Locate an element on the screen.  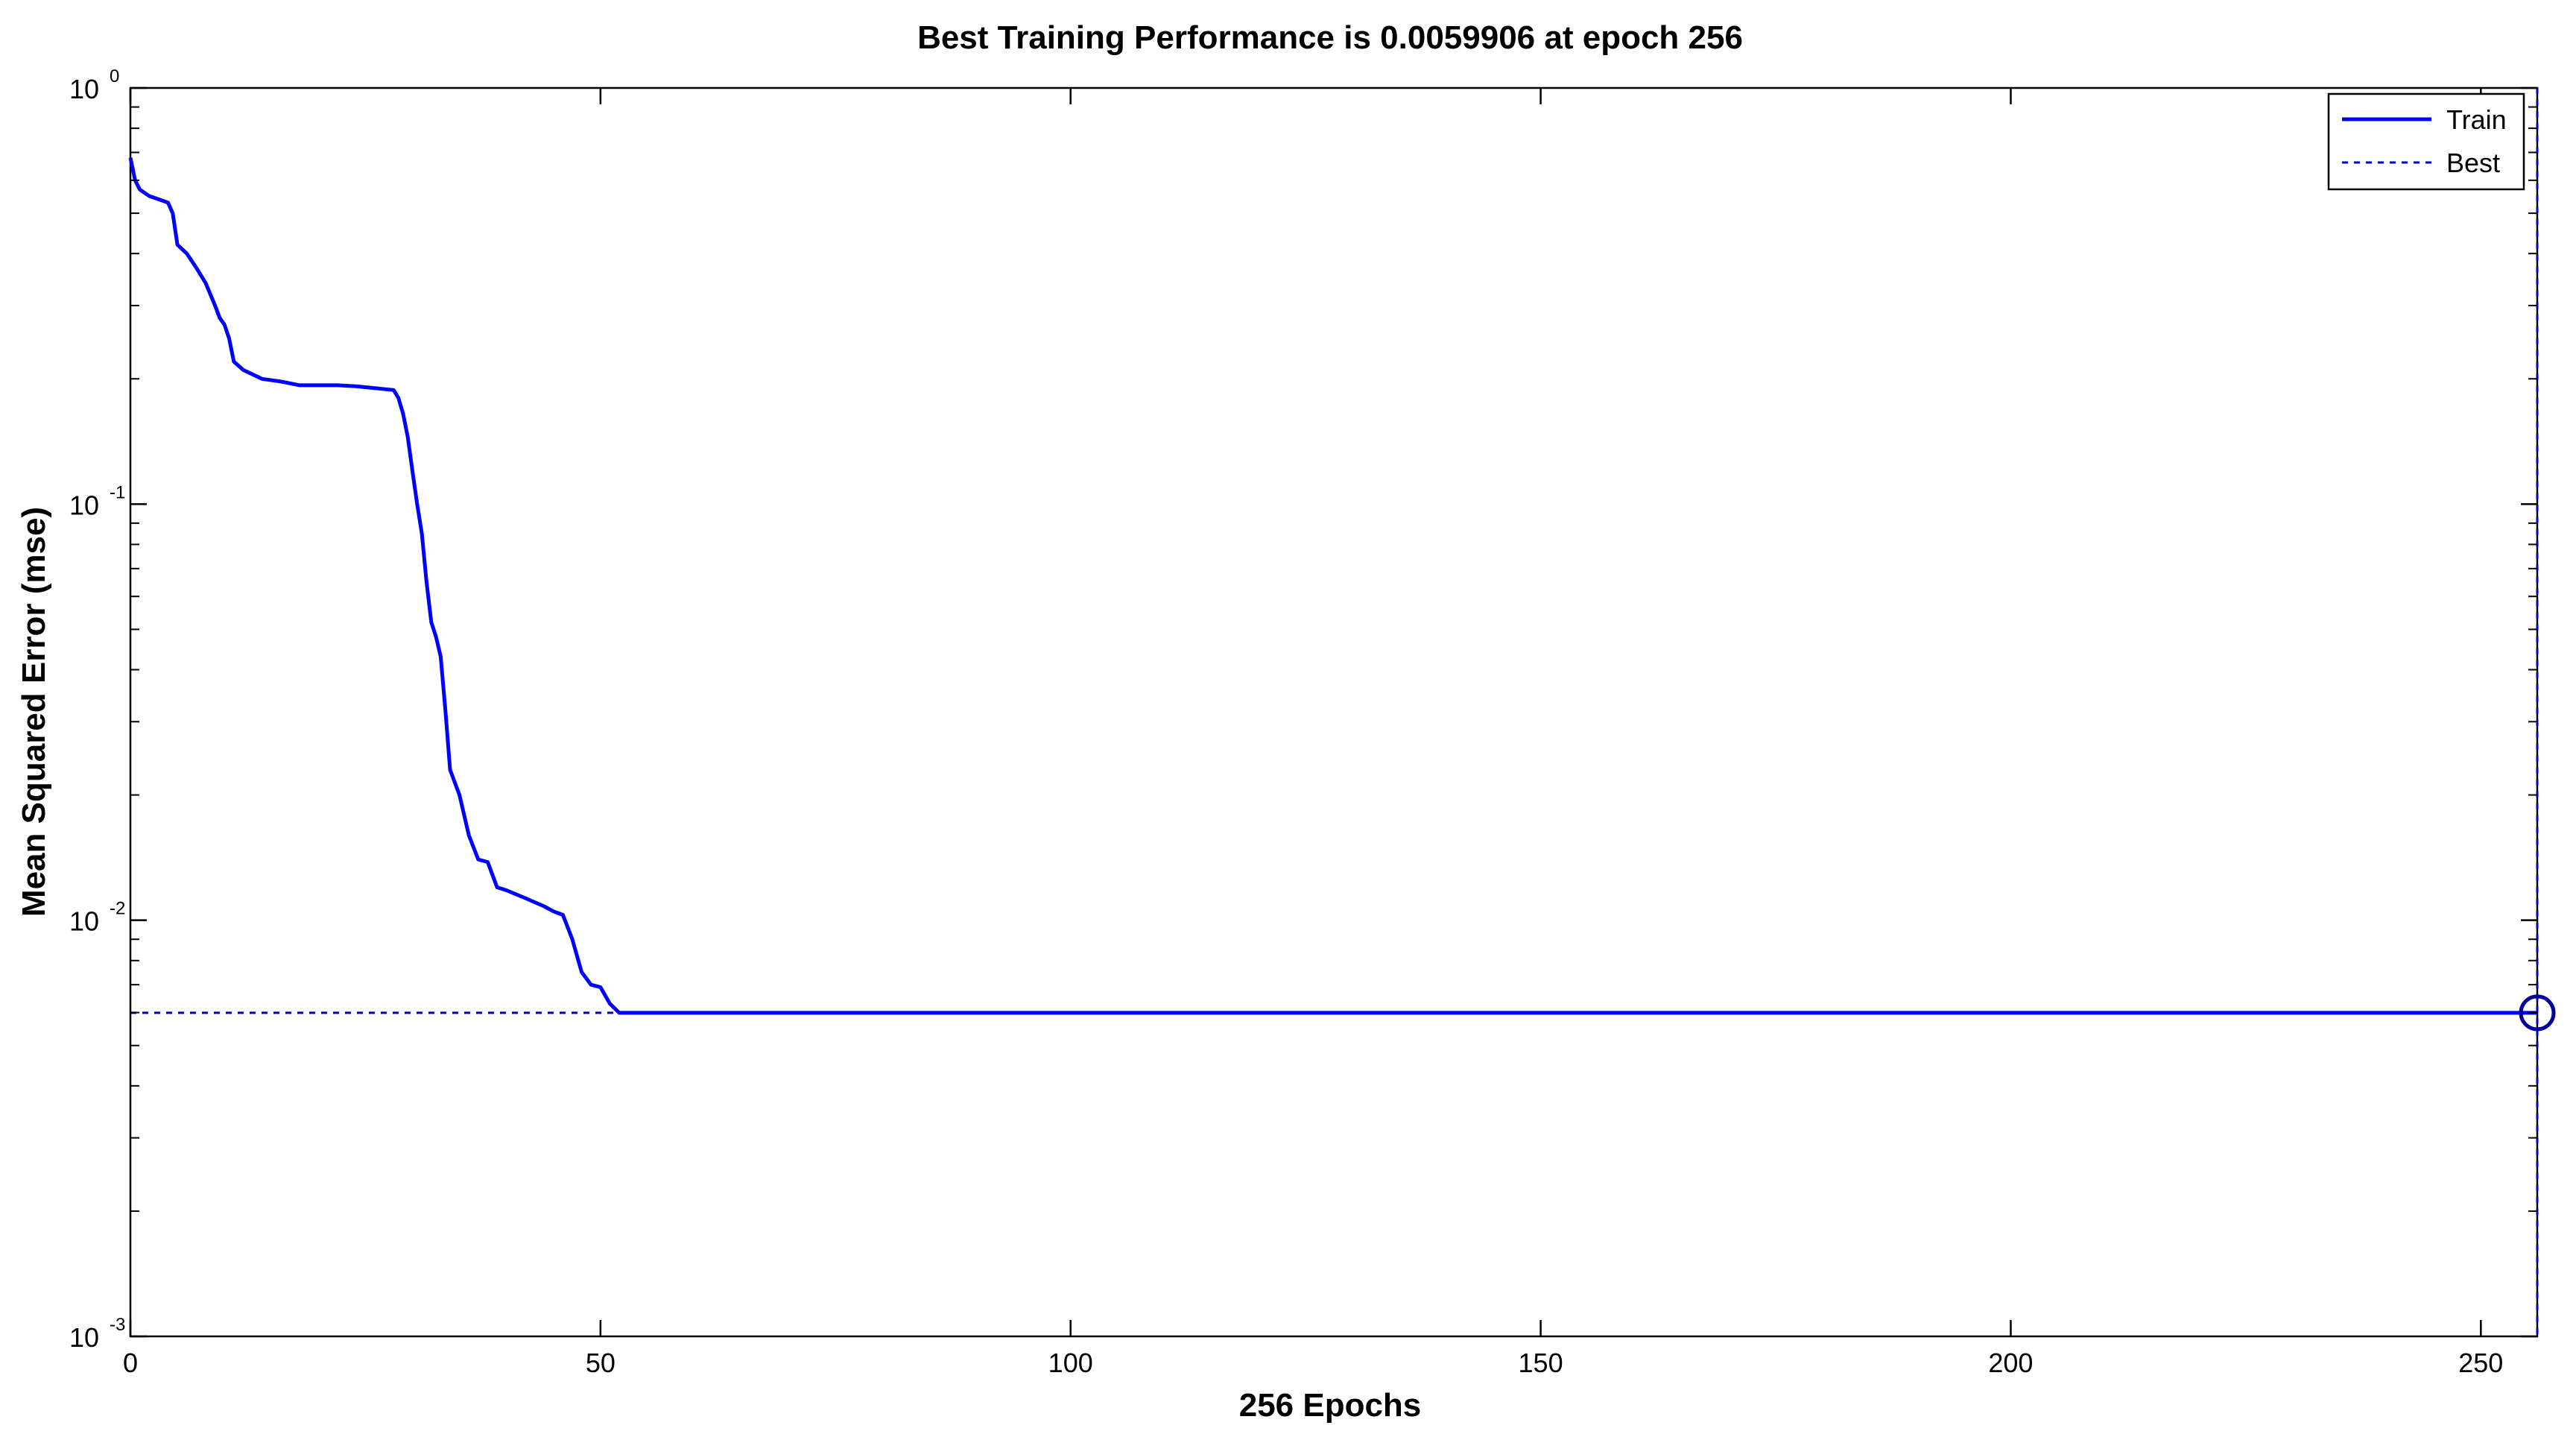
y-tick-exponent: -3 is located at coordinates (117, 1325).